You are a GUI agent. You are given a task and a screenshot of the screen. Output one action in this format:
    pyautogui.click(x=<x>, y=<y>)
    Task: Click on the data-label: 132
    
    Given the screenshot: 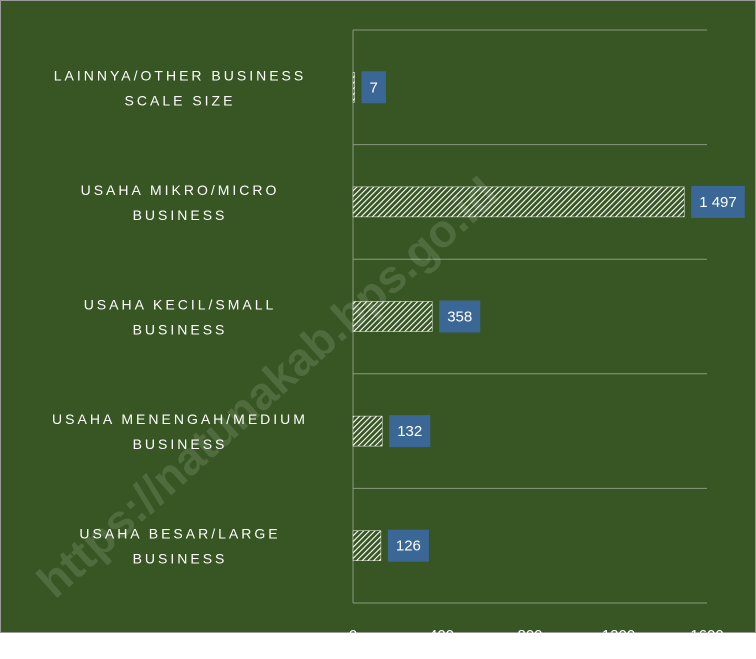 What is the action you would take?
    pyautogui.click(x=409, y=431)
    